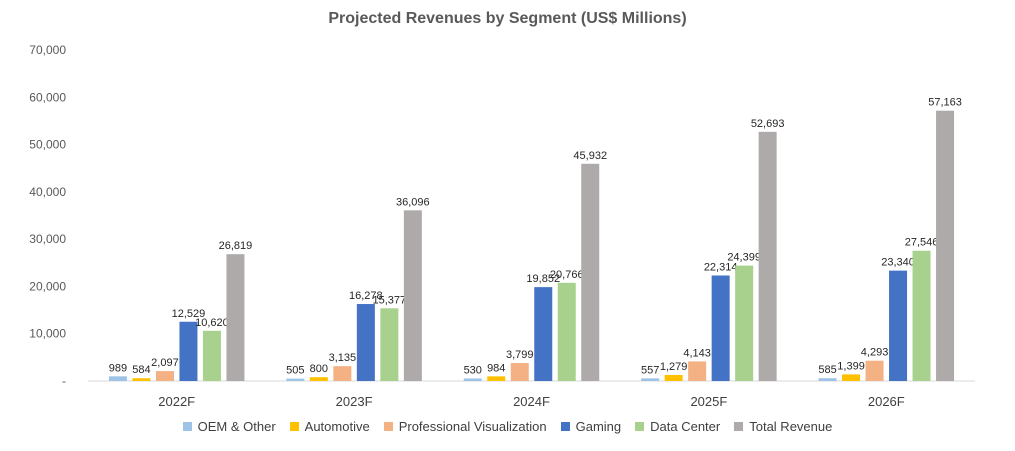 The height and width of the screenshot is (451, 1015). I want to click on data-label: 57,163, so click(945, 103).